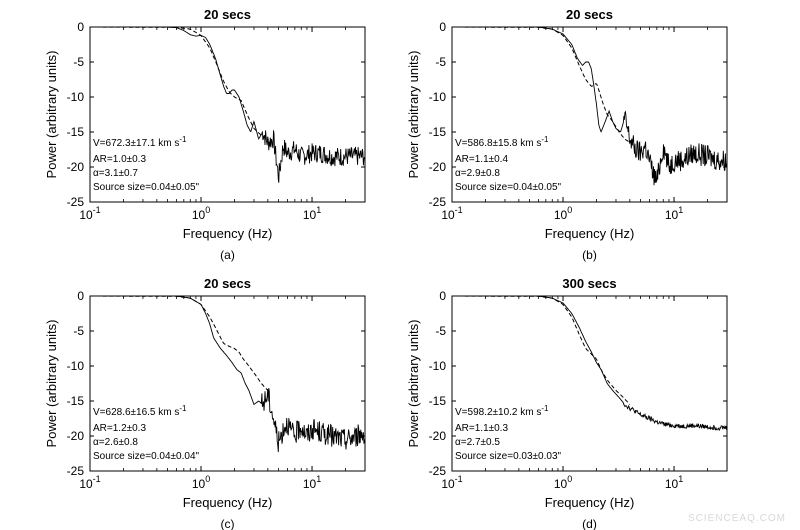 The image size is (800, 530). Describe the element at coordinates (502, 411) in the screenshot. I see `fit-annotation: V=598.2±10.2 km s-1` at that location.